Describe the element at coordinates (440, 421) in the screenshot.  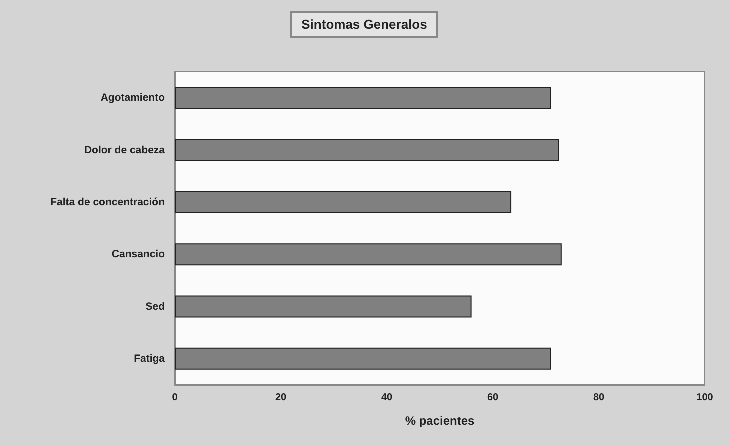
I see `x-axis-title: % pacientes` at that location.